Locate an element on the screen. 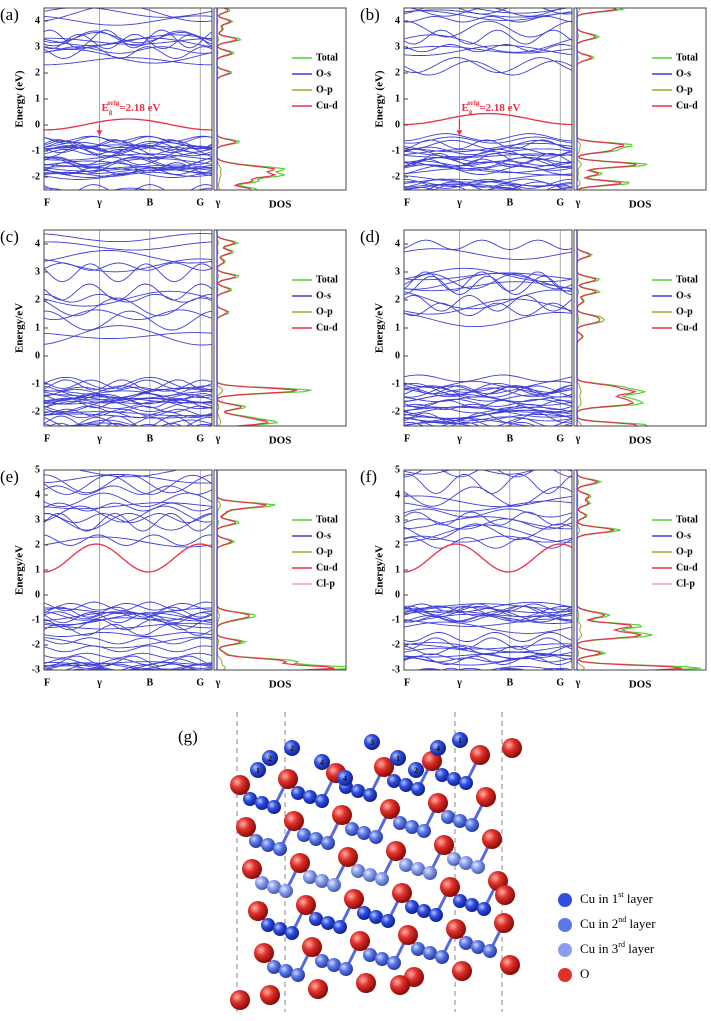 This screenshot has width=711, height=1021. panel-label: (d) is located at coordinates (370, 236).